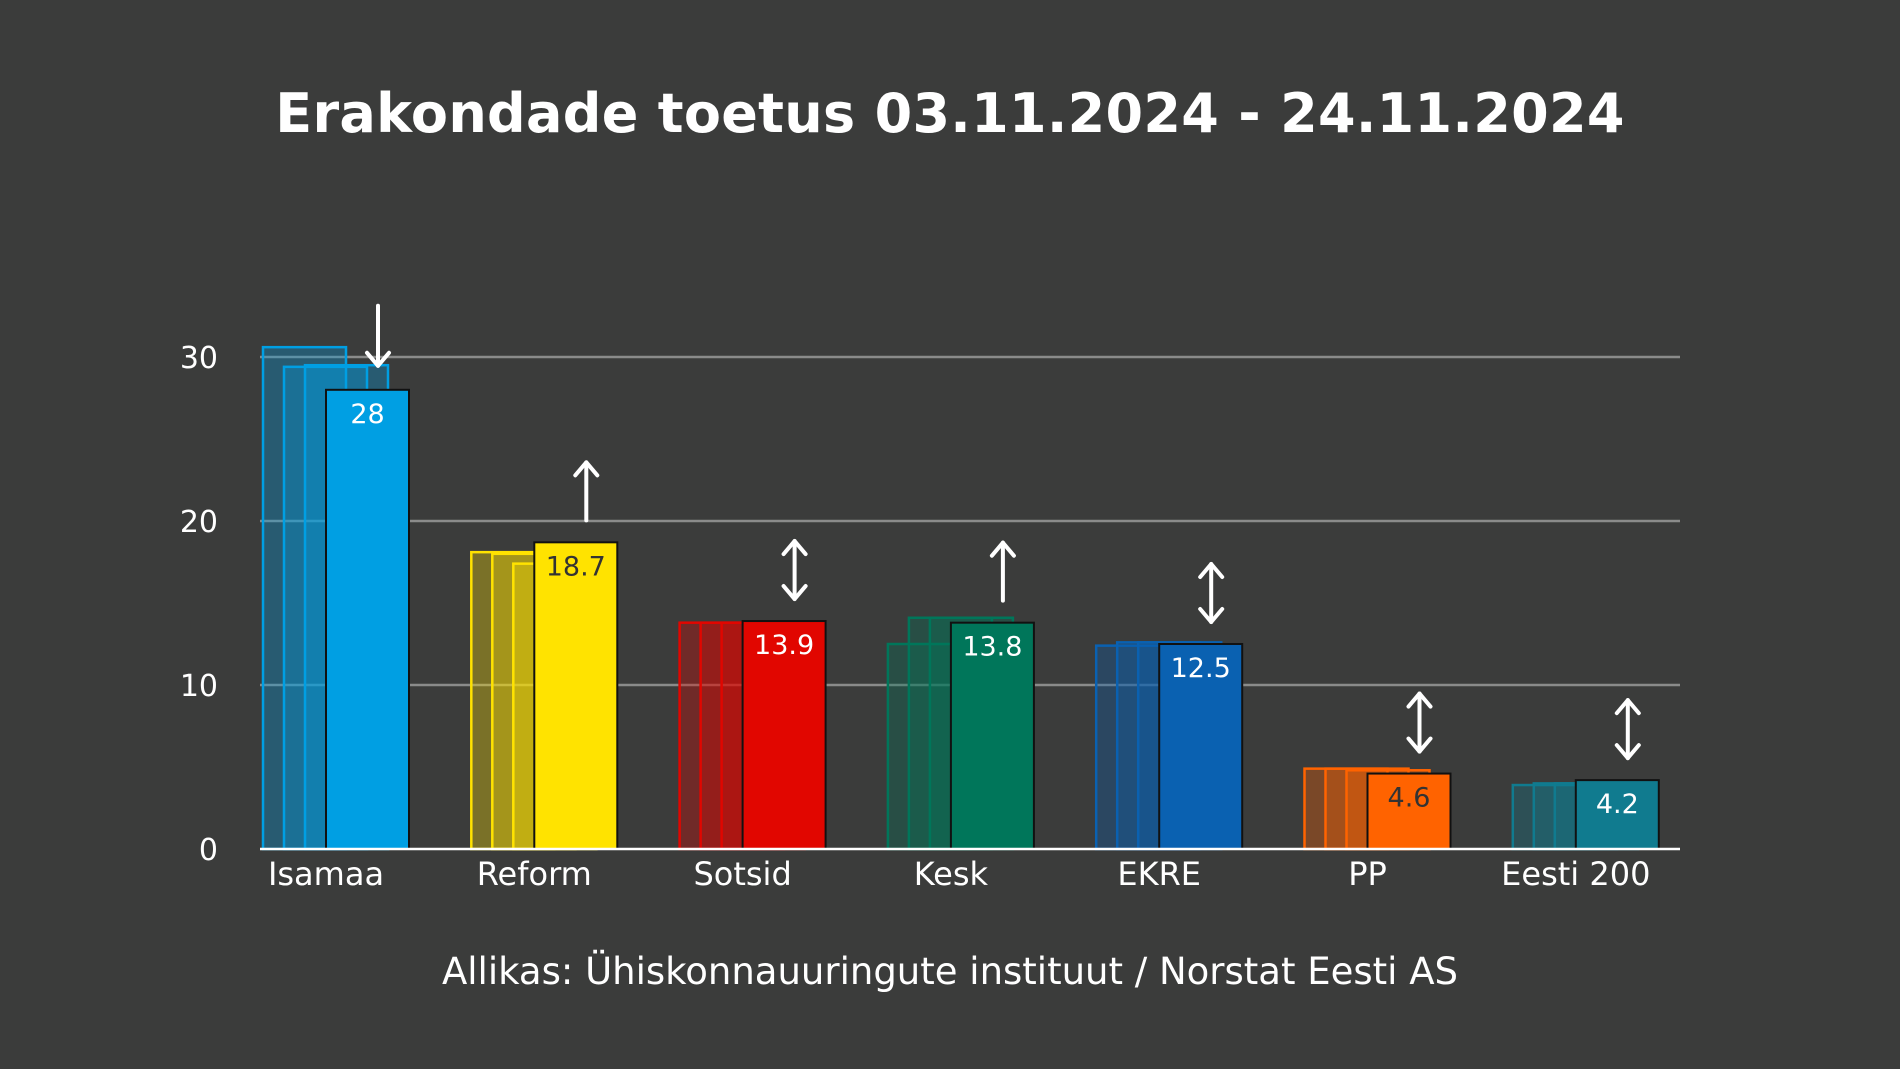 This screenshot has width=1900, height=1069. What do you see at coordinates (784, 735) in the screenshot?
I see `bar-sotsid` at bounding box center [784, 735].